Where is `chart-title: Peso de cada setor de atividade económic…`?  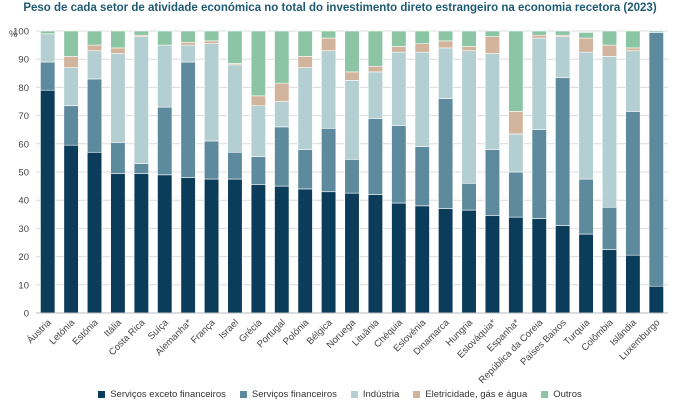 chart-title: Peso de cada setor de atividade económic… is located at coordinates (340, 8).